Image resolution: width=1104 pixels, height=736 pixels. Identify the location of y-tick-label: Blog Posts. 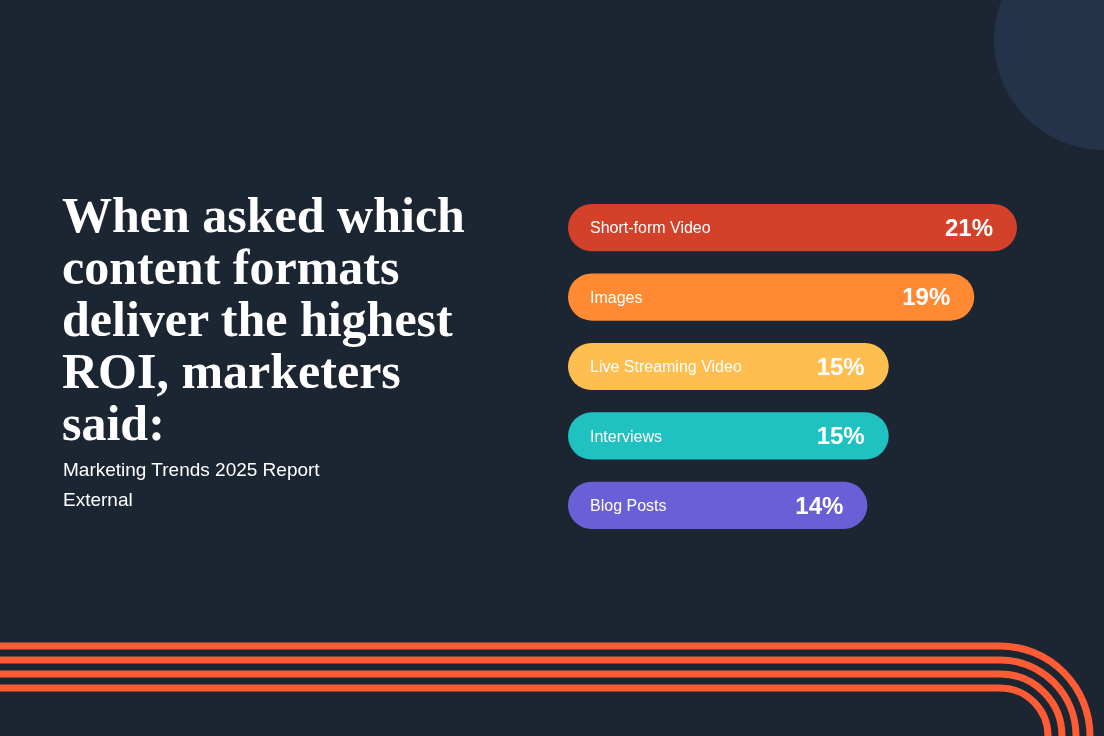
(628, 505).